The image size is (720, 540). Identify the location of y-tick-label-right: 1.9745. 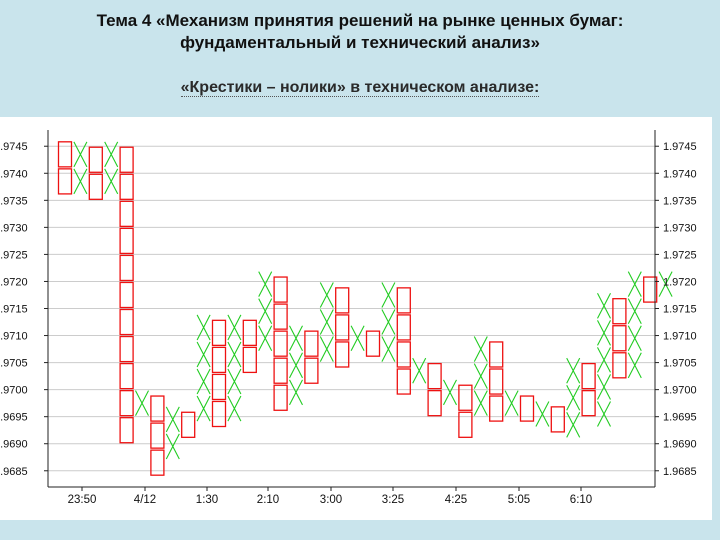
(680, 147).